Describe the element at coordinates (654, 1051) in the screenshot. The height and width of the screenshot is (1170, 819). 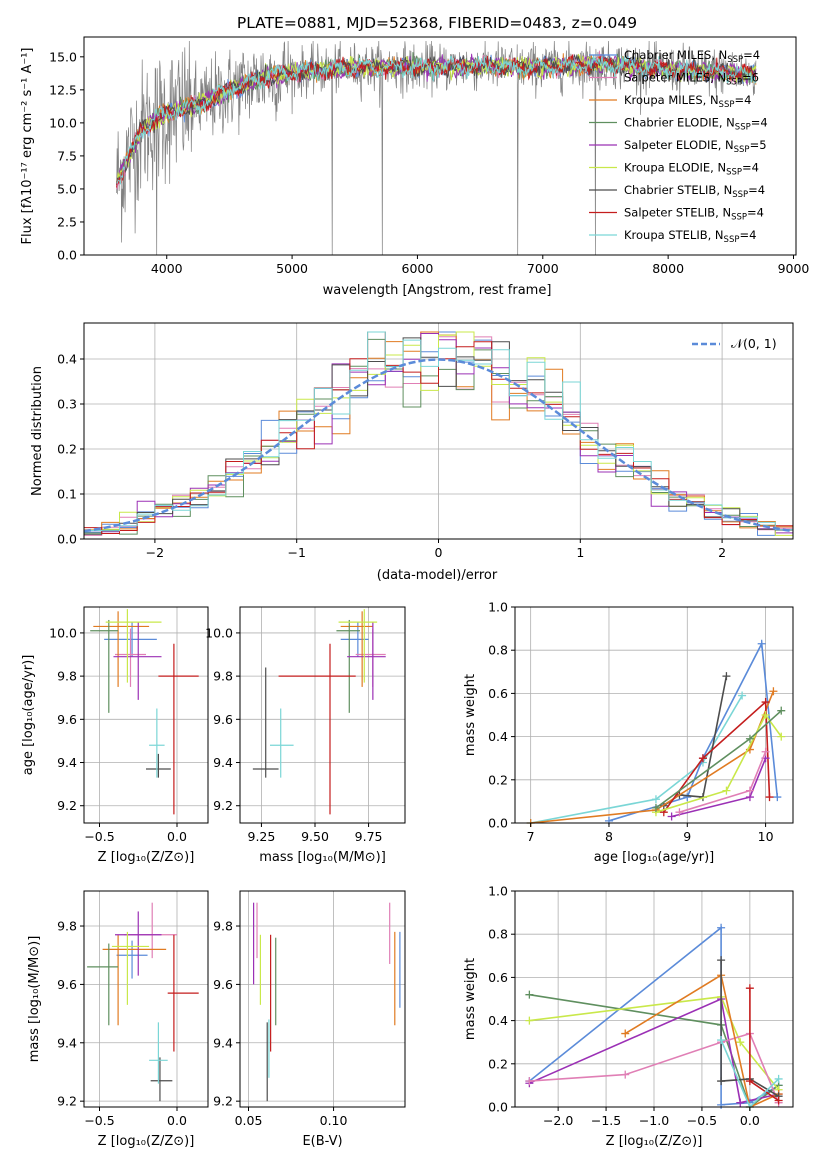
I see `mass-weight-line-chabrier-elodie` at that location.